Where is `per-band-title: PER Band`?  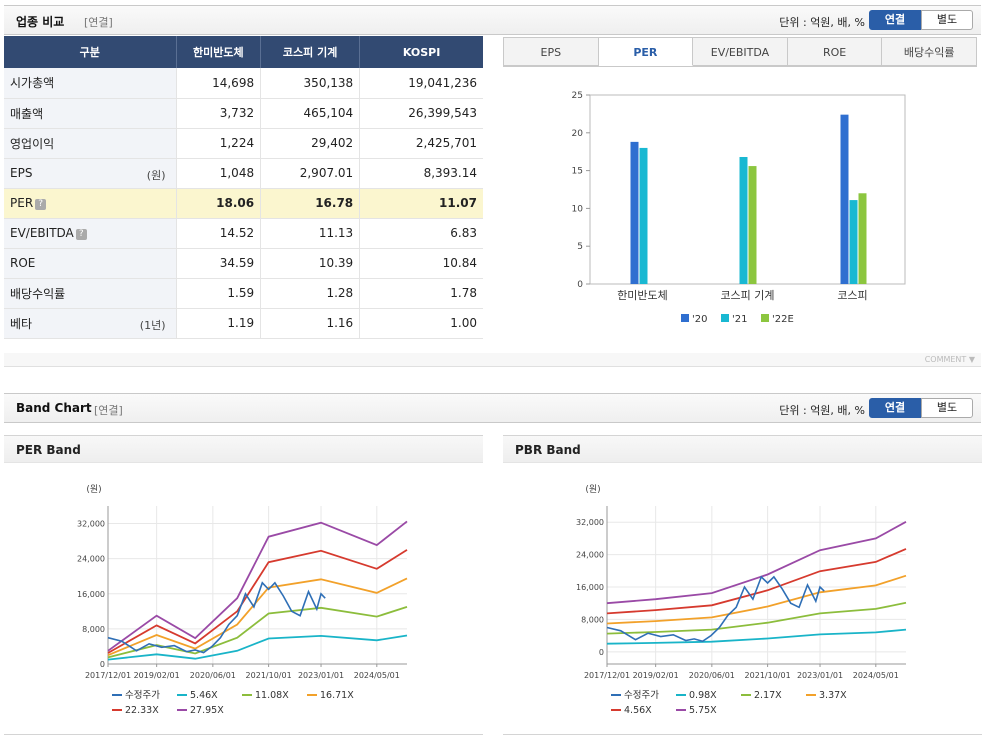
per-band-title: PER Band is located at coordinates (48, 450).